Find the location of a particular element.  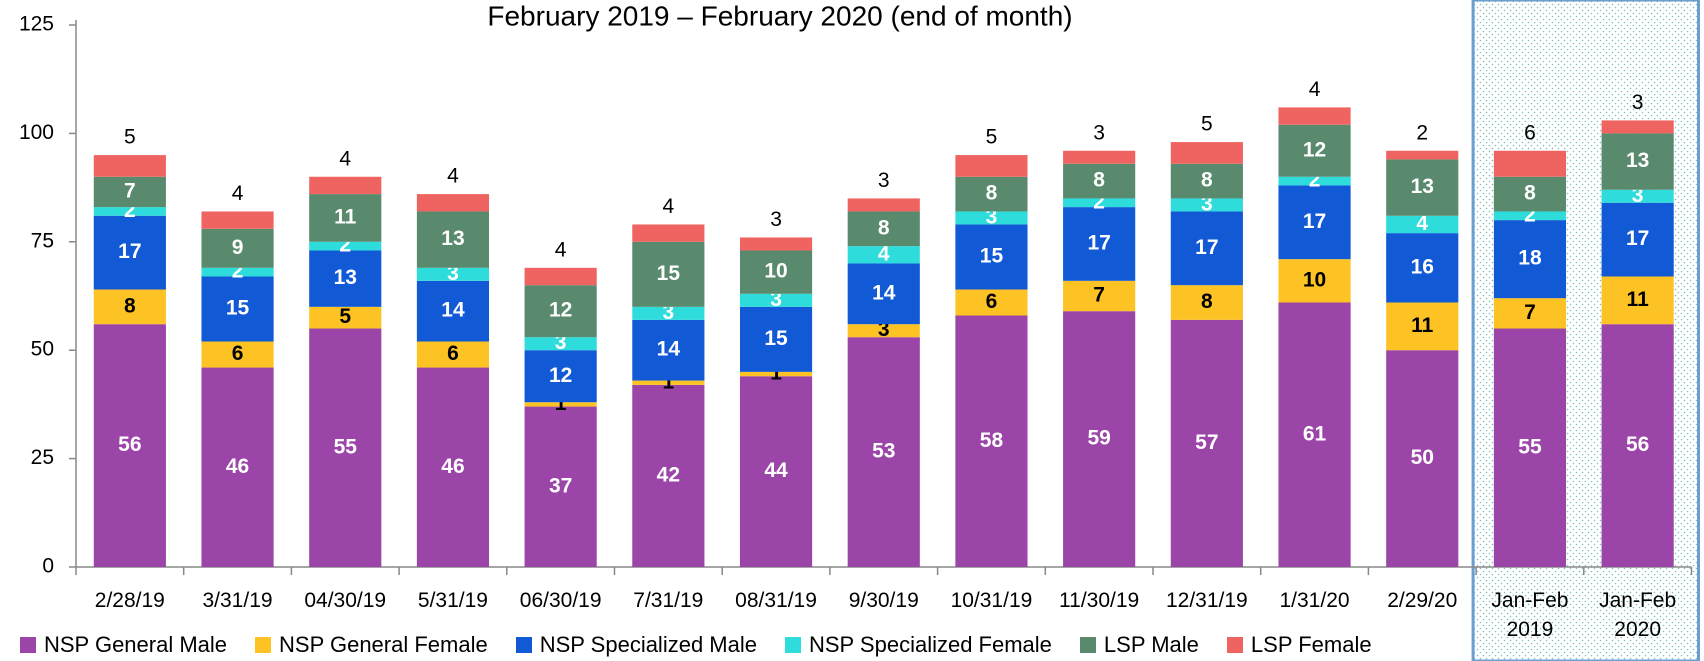

x-tick-label: 3/31/19 is located at coordinates (237, 600).